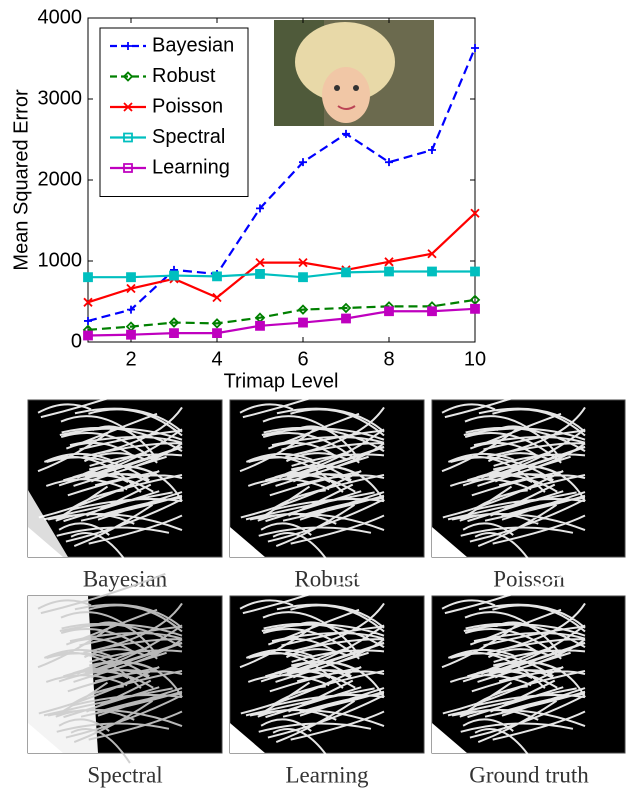 The height and width of the screenshot is (796, 626). Describe the element at coordinates (184, 76) in the screenshot. I see `legend-label: Robust` at that location.